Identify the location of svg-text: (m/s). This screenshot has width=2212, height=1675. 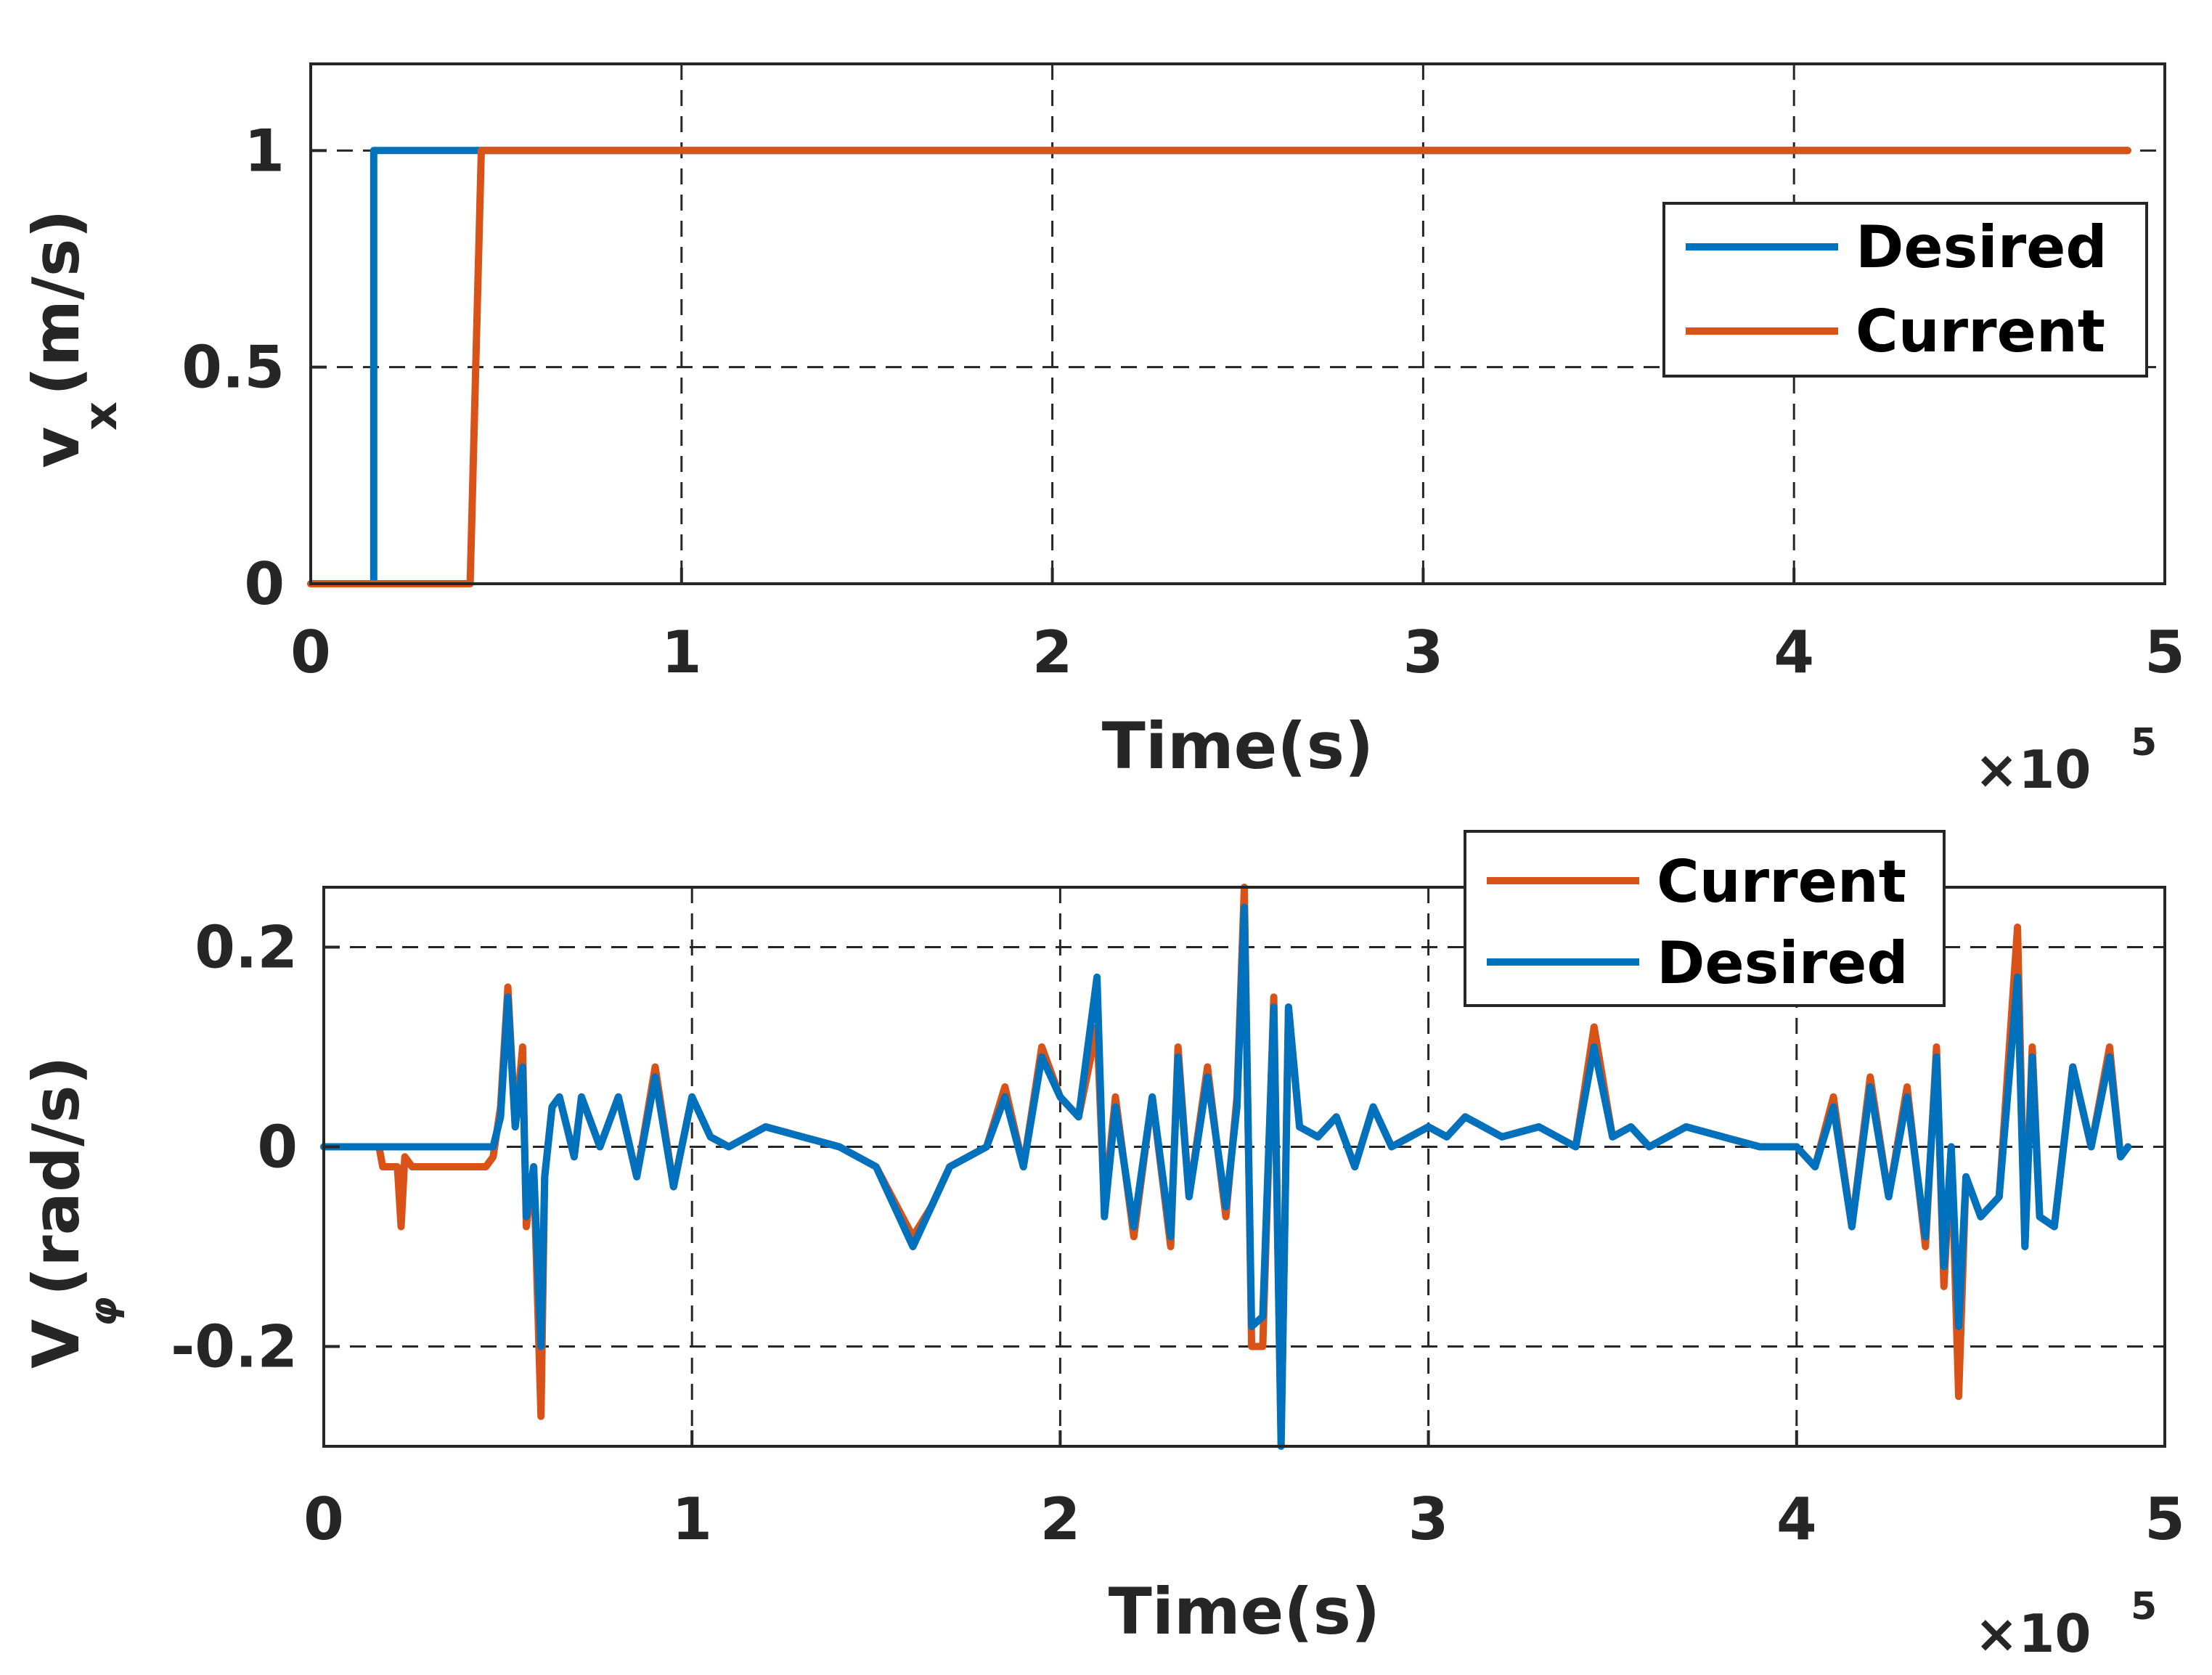
(56, 303).